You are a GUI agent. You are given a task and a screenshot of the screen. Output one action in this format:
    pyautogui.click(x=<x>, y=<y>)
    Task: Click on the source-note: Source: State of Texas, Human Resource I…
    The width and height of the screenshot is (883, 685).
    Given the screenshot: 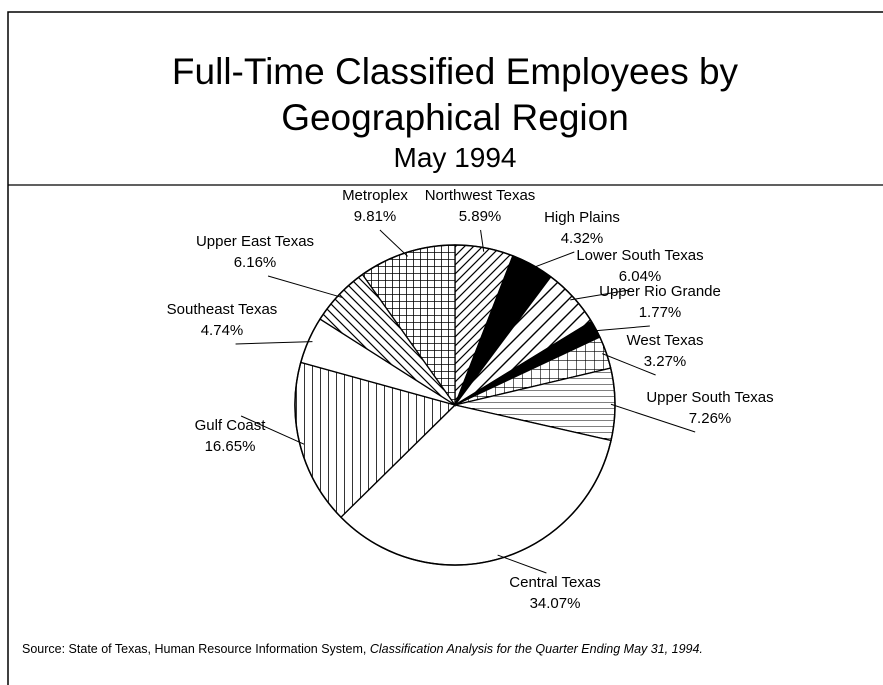 What is the action you would take?
    pyautogui.click(x=402, y=649)
    